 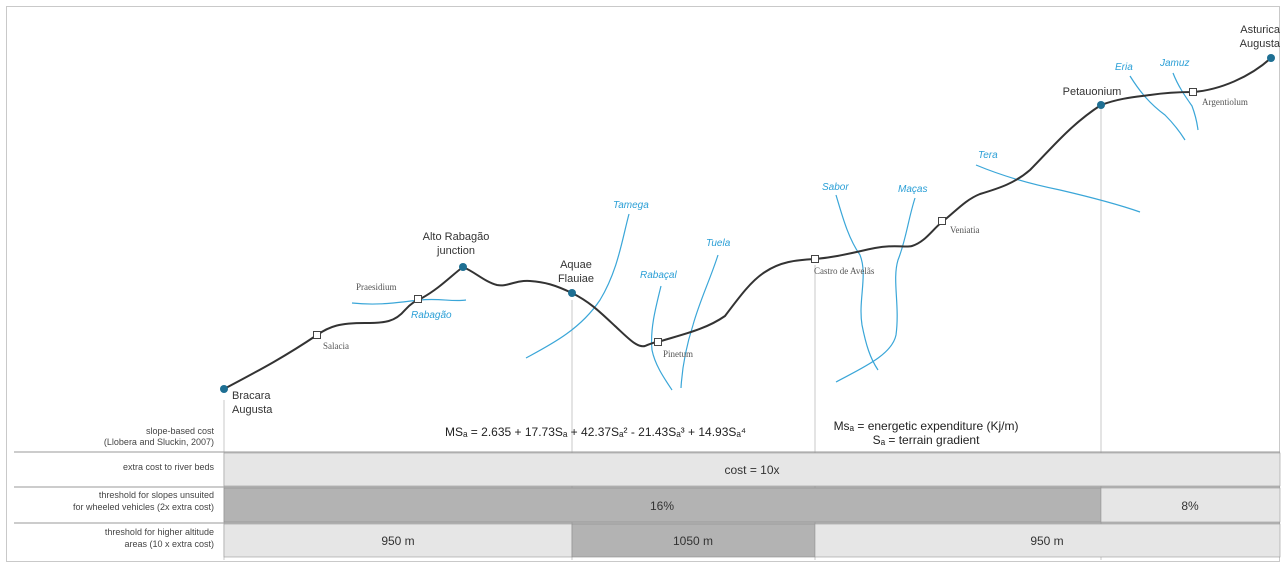 I want to click on river-rabacal, so click(x=661, y=338).